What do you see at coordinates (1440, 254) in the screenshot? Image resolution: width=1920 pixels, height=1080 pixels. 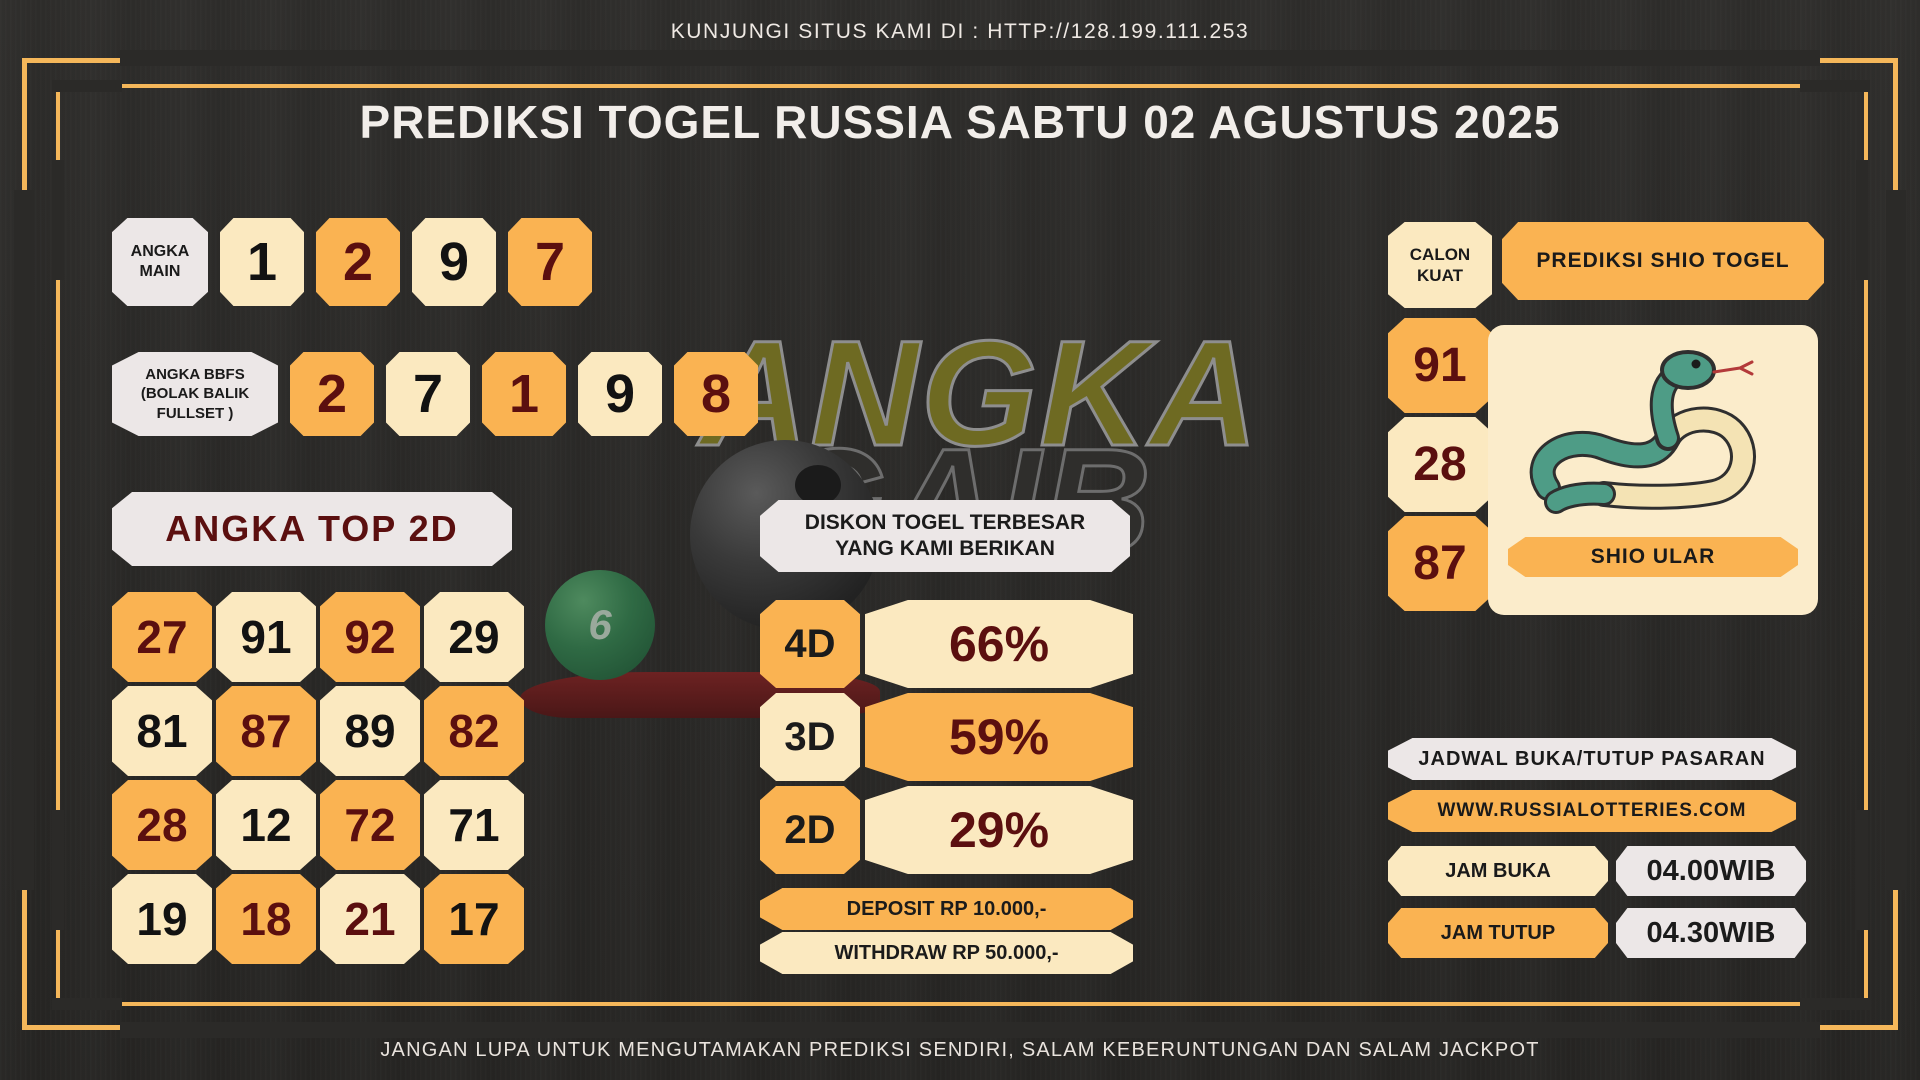 I see `calon-kuat-label-line1: CALON` at bounding box center [1440, 254].